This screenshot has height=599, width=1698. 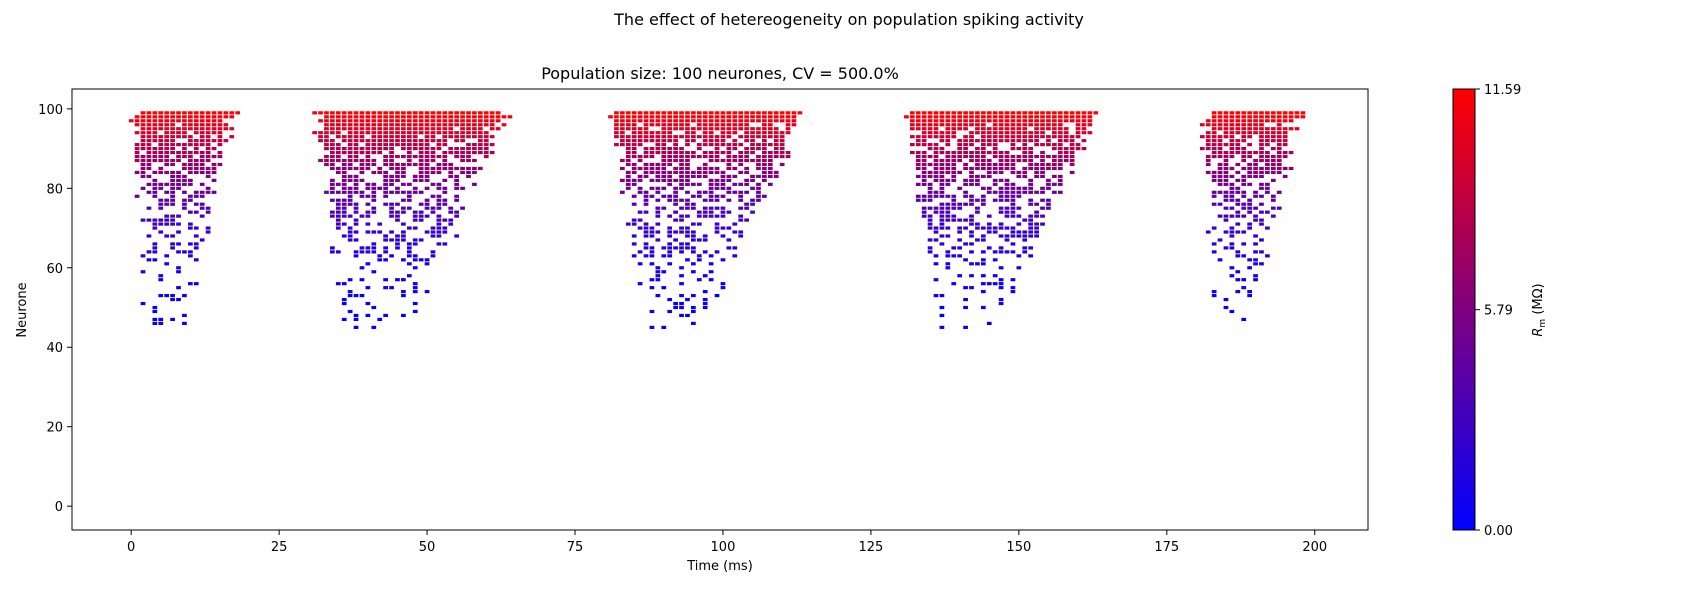 What do you see at coordinates (719, 566) in the screenshot?
I see `x-axis-label: Time (ms)` at bounding box center [719, 566].